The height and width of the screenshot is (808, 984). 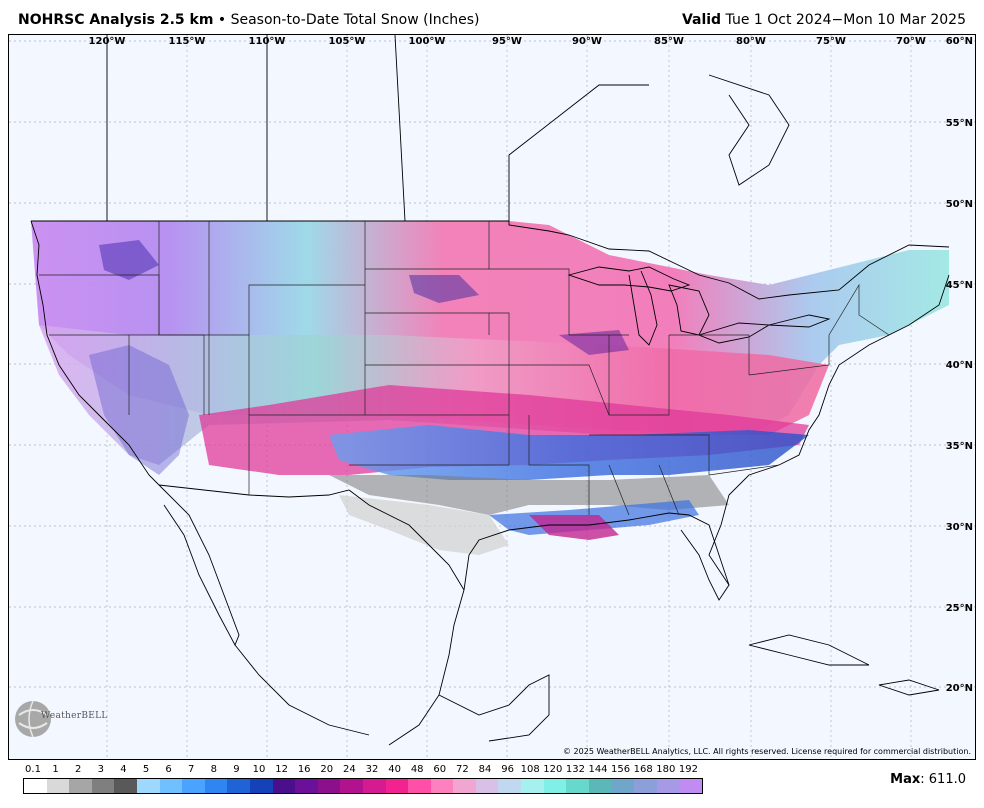 What do you see at coordinates (643, 769) in the screenshot?
I see `legend-tick-label: 168` at bounding box center [643, 769].